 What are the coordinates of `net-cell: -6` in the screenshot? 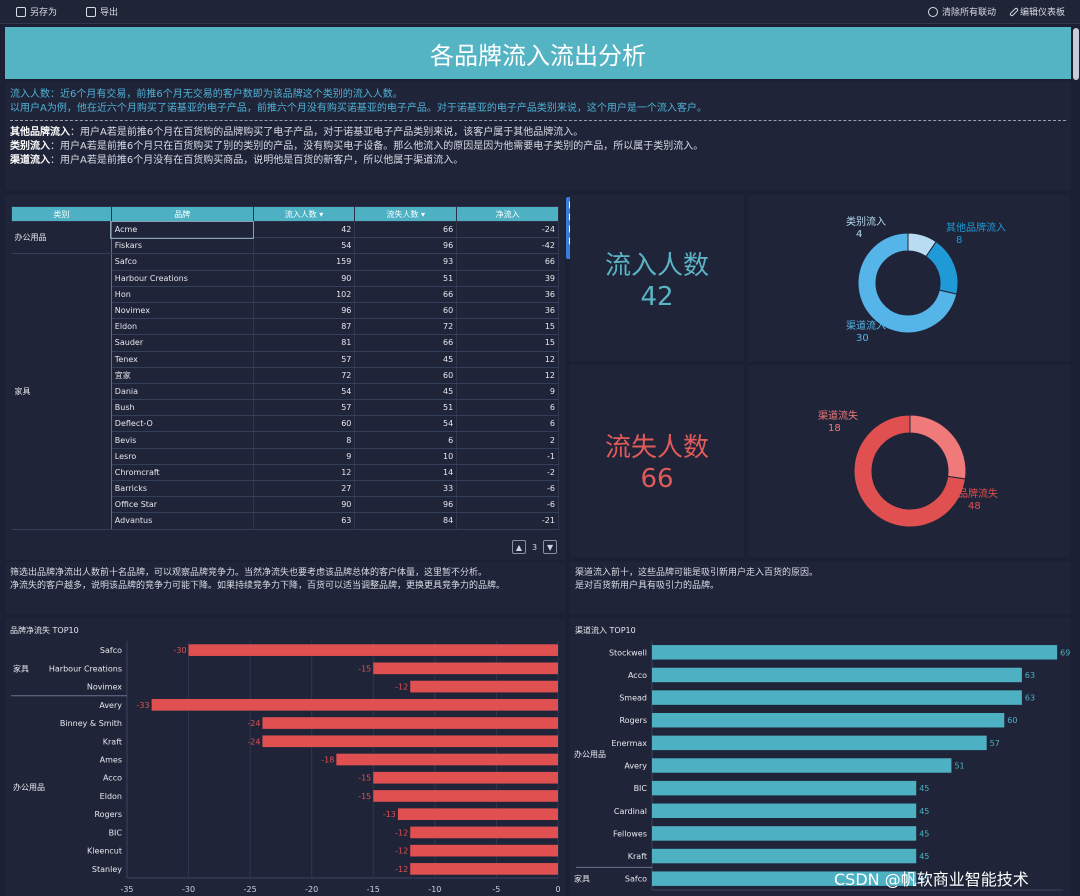 It's located at (507, 489).